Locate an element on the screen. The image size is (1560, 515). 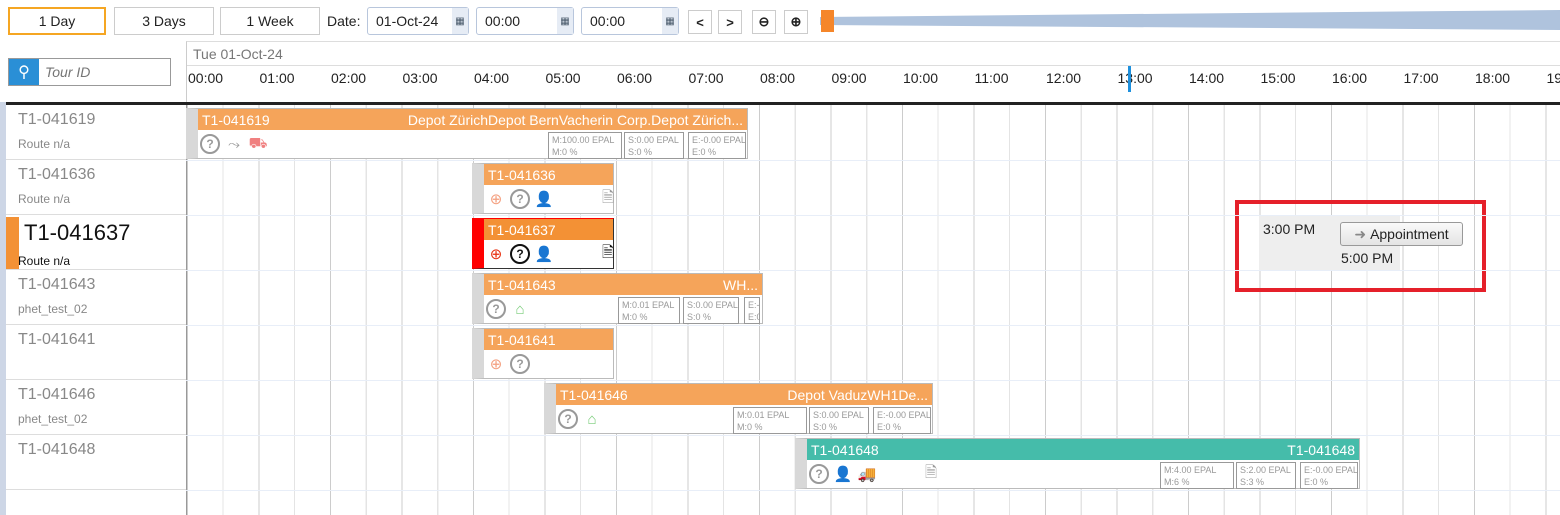
zoom-out-icon: ⊖ is located at coordinates (764, 22).